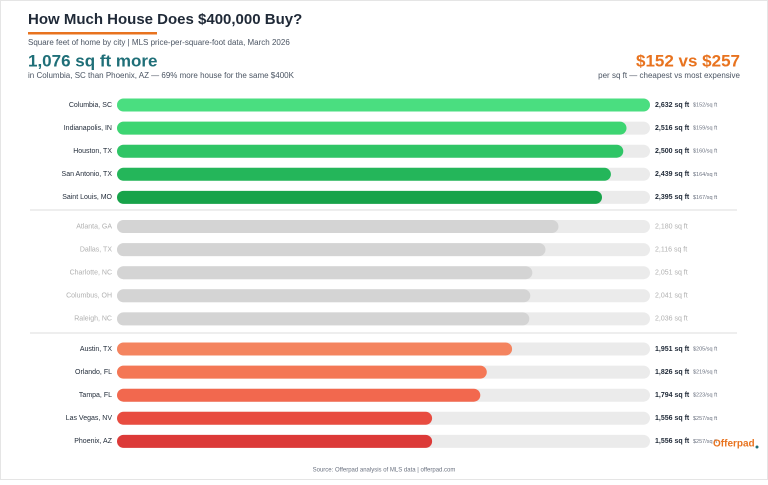 Image resolution: width=768 pixels, height=485 pixels. I want to click on price-label: $223/sq ft, so click(705, 396).